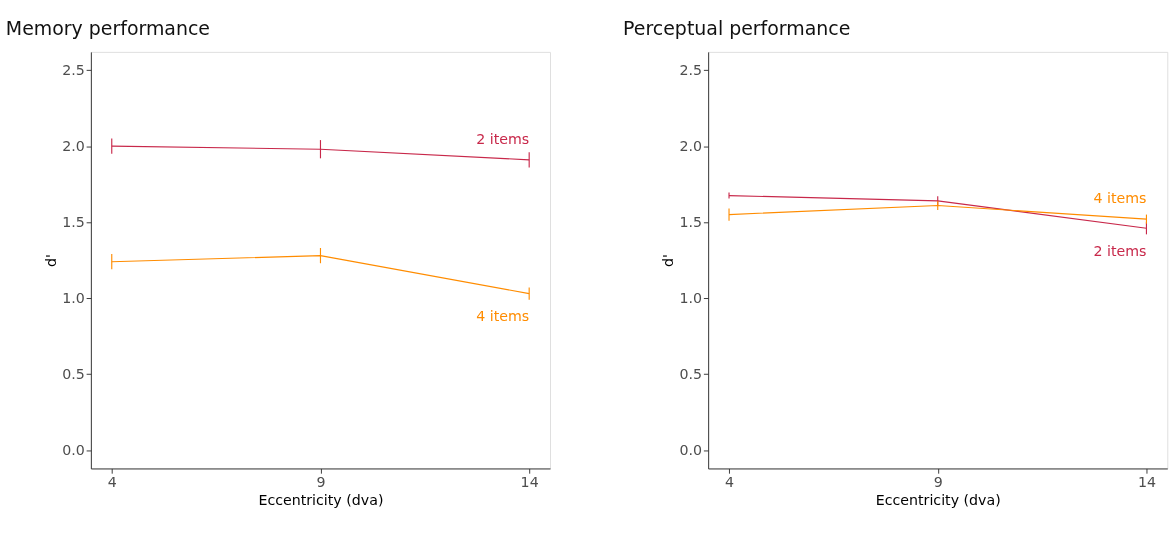  What do you see at coordinates (107, 27) in the screenshot?
I see `chart-title: Memory performance` at bounding box center [107, 27].